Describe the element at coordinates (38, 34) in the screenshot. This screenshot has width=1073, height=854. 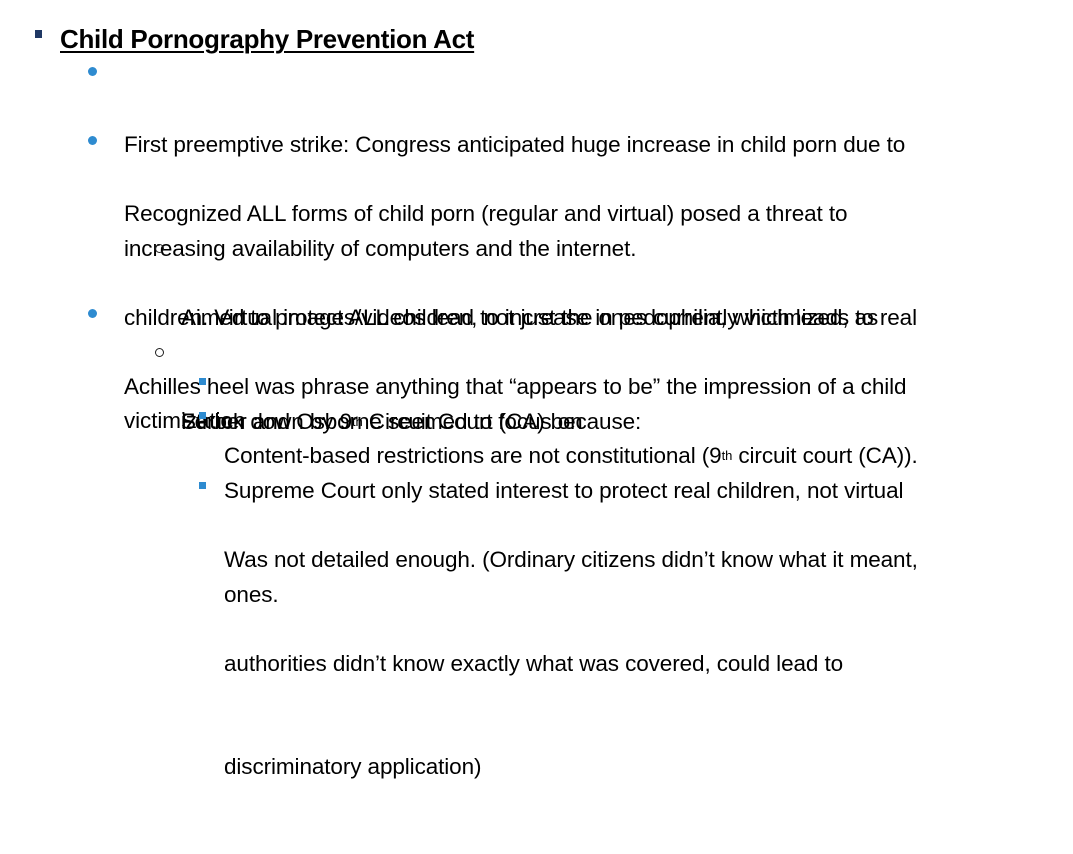
I see `heading-bullet-icon` at that location.